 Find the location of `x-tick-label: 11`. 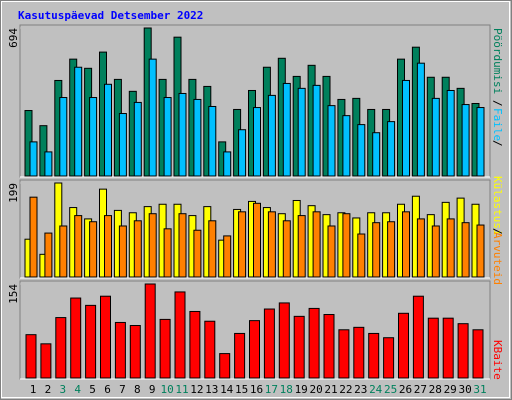

x-tick-label: 11 is located at coordinates (181, 389).